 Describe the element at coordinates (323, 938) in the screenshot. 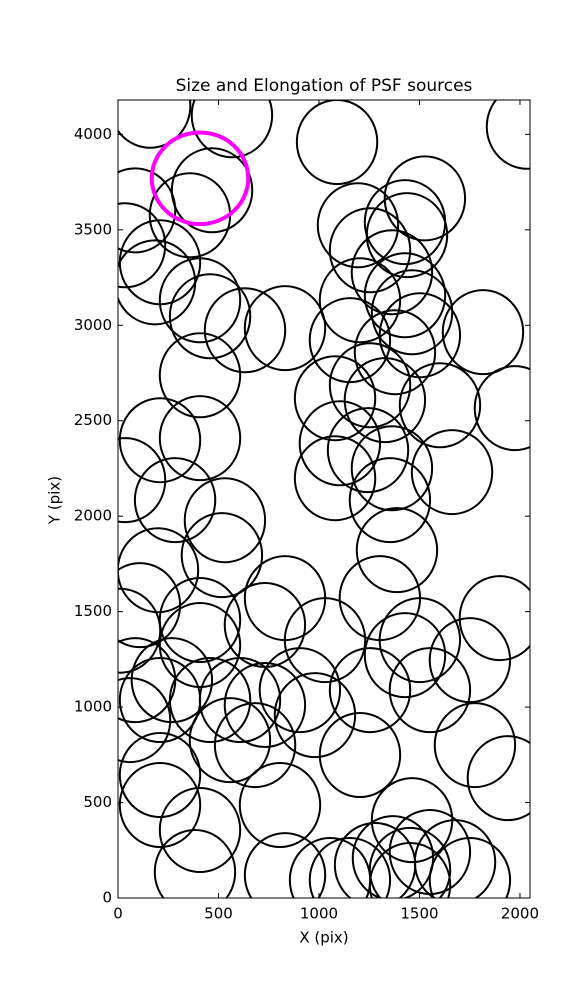

I see `x-axis-label: X (pix)` at that location.